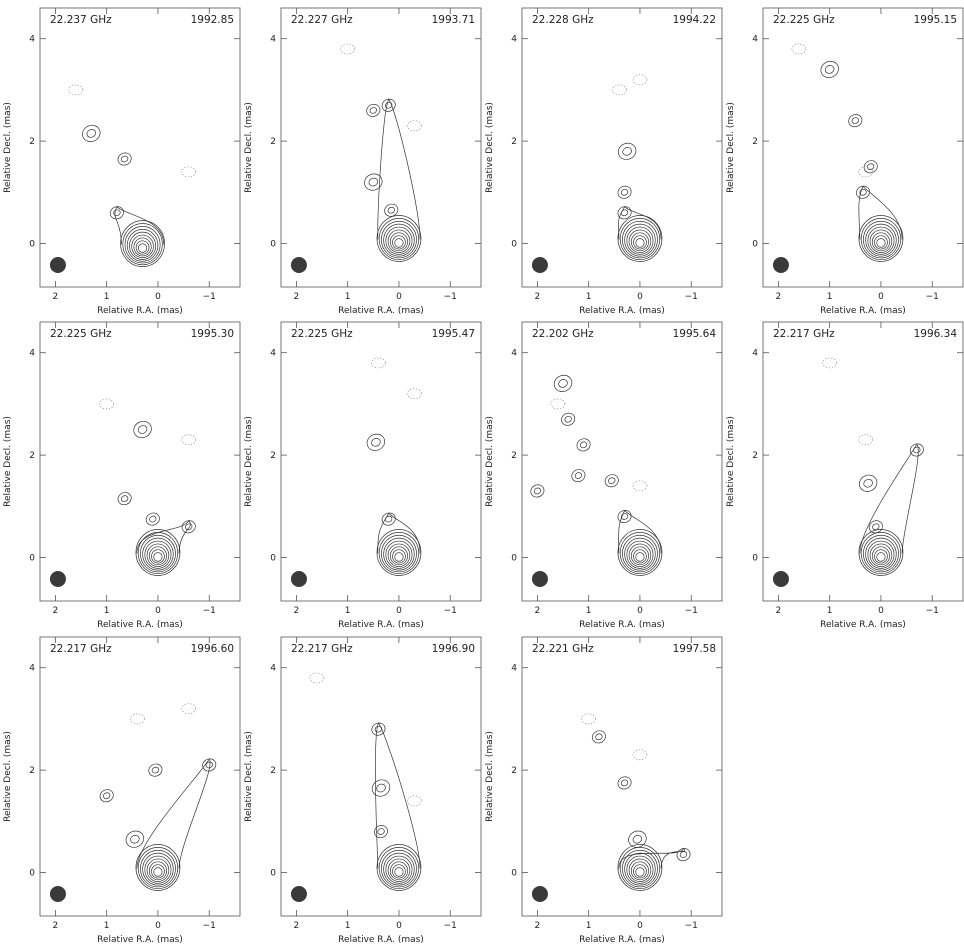 This screenshot has width=964, height=944. Describe the element at coordinates (322, 334) in the screenshot. I see `frequency-label: 22.225 GHz` at that location.